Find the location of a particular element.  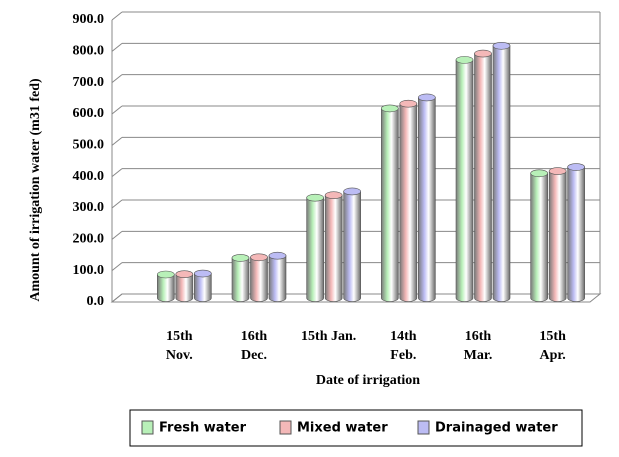

y-tick-label: 200.0 is located at coordinates (89, 239).